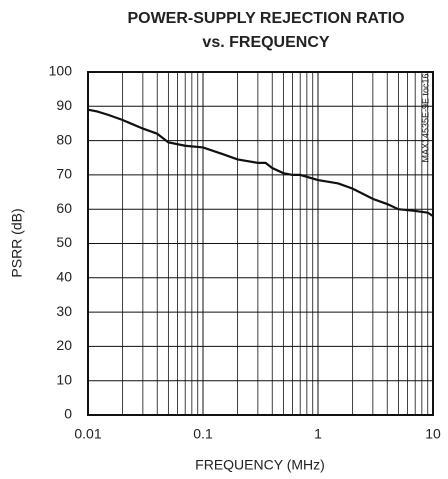 Image resolution: width=448 pixels, height=479 pixels. Describe the element at coordinates (64, 379) in the screenshot. I see `y-tick-label: 10` at that location.